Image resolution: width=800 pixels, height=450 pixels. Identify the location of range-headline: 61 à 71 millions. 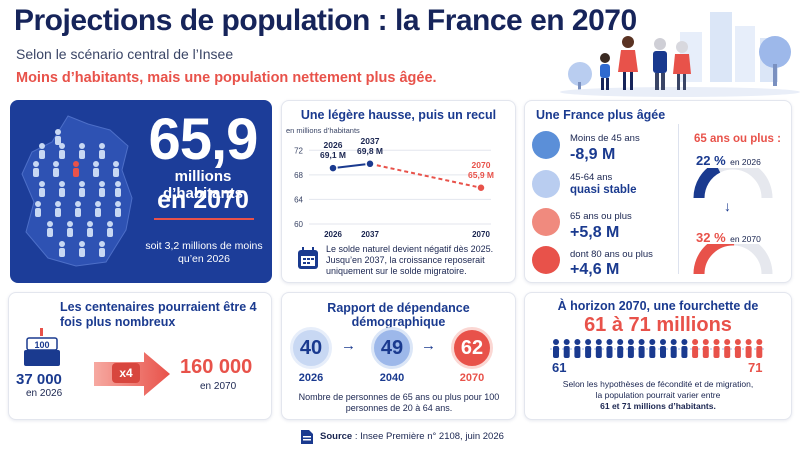
(658, 325).